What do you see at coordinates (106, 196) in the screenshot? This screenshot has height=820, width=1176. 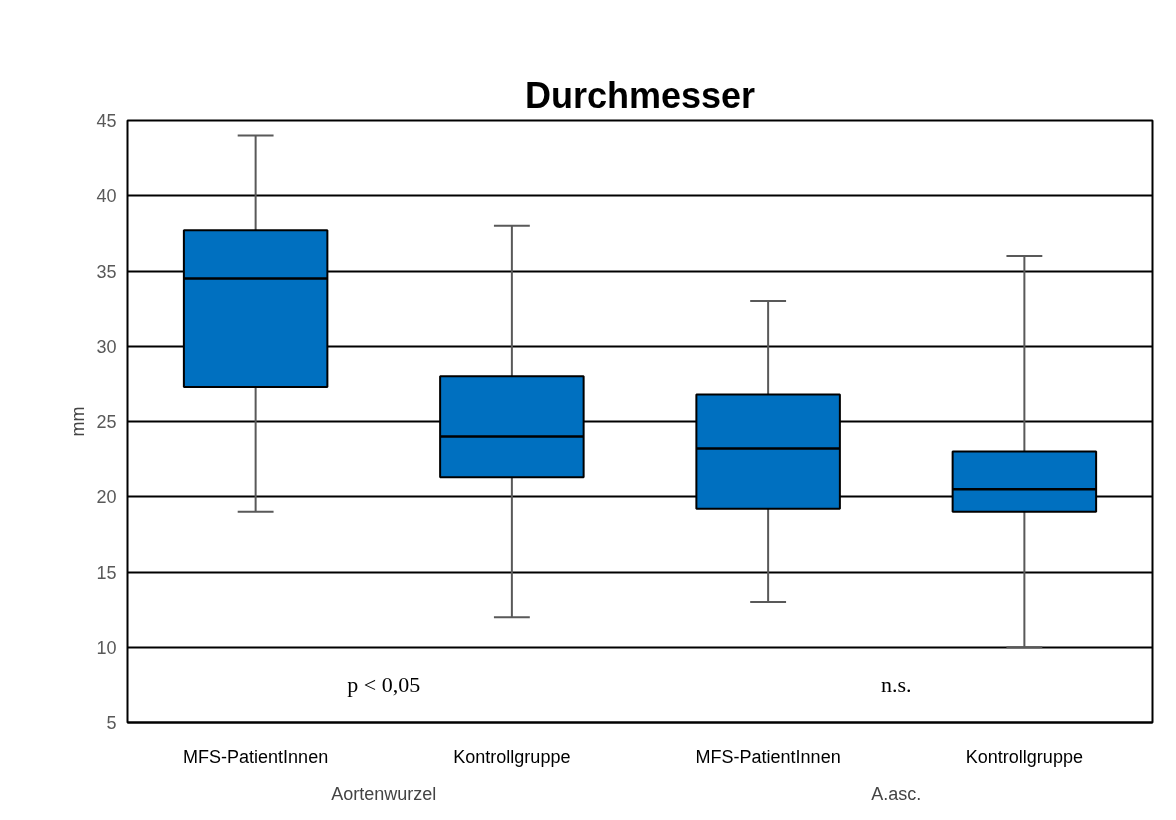 I see `y-tick-label: 40` at bounding box center [106, 196].